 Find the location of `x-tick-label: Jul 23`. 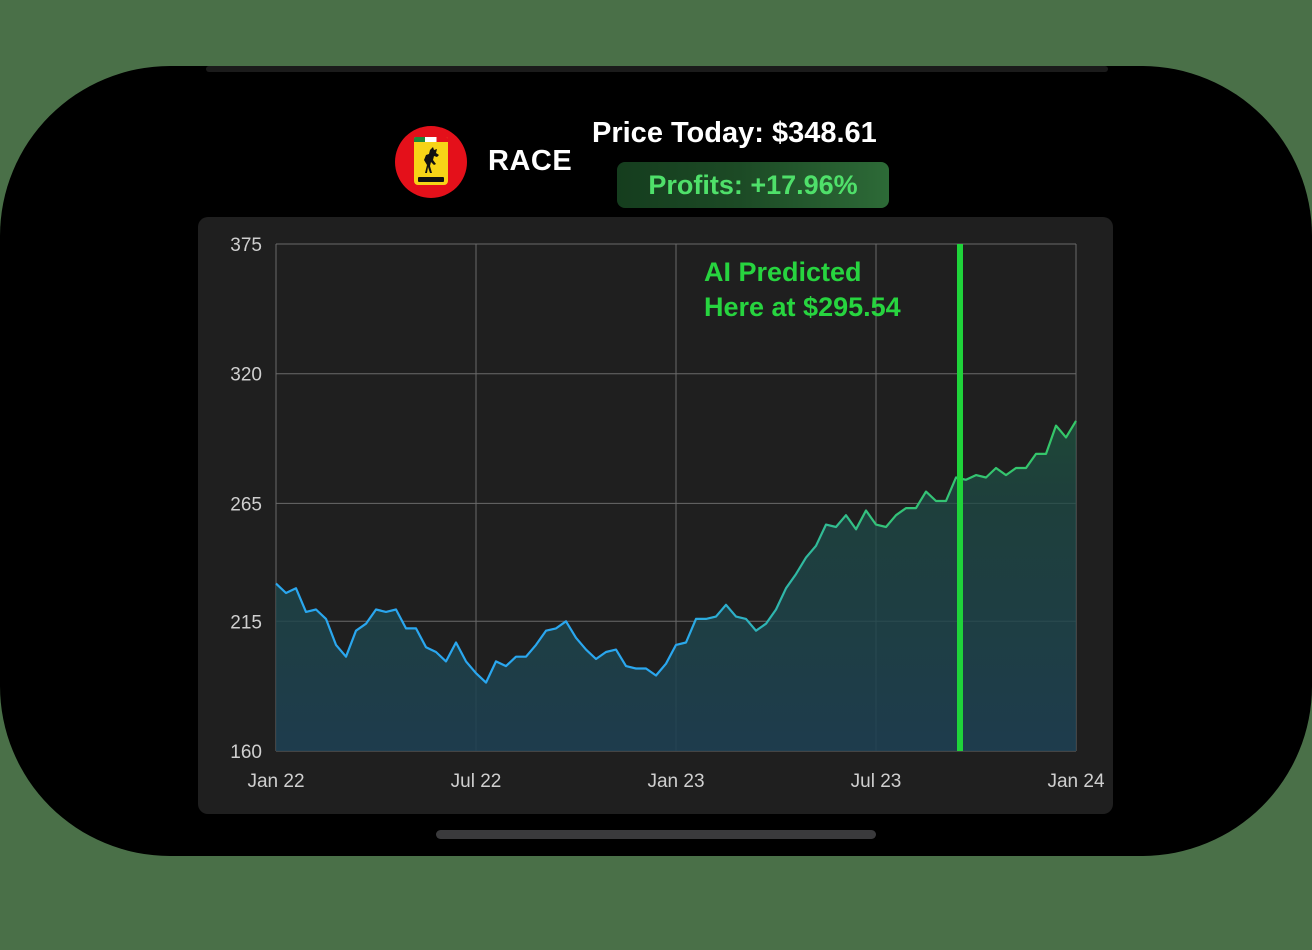

x-tick-label: Jul 23 is located at coordinates (876, 781).